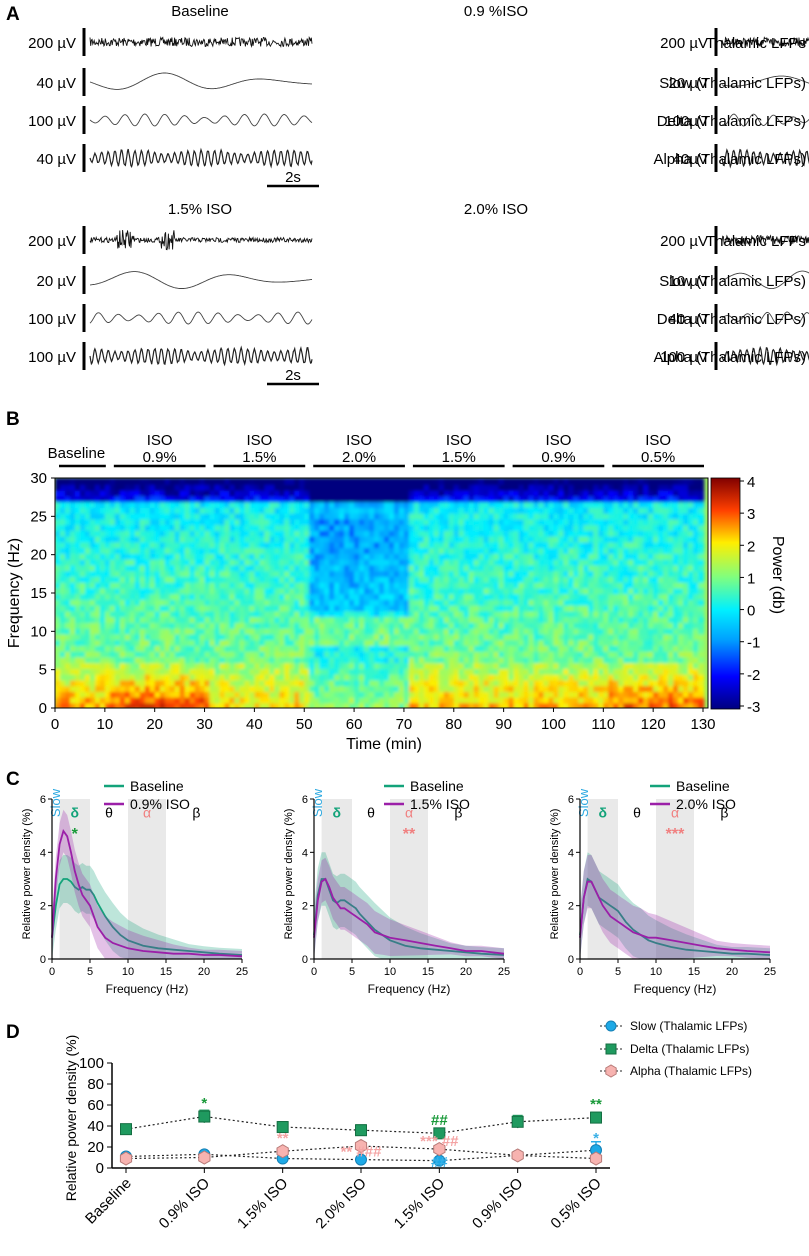  What do you see at coordinates (77, 456) in the screenshot?
I see `epoch-header: Baseline` at bounding box center [77, 456].